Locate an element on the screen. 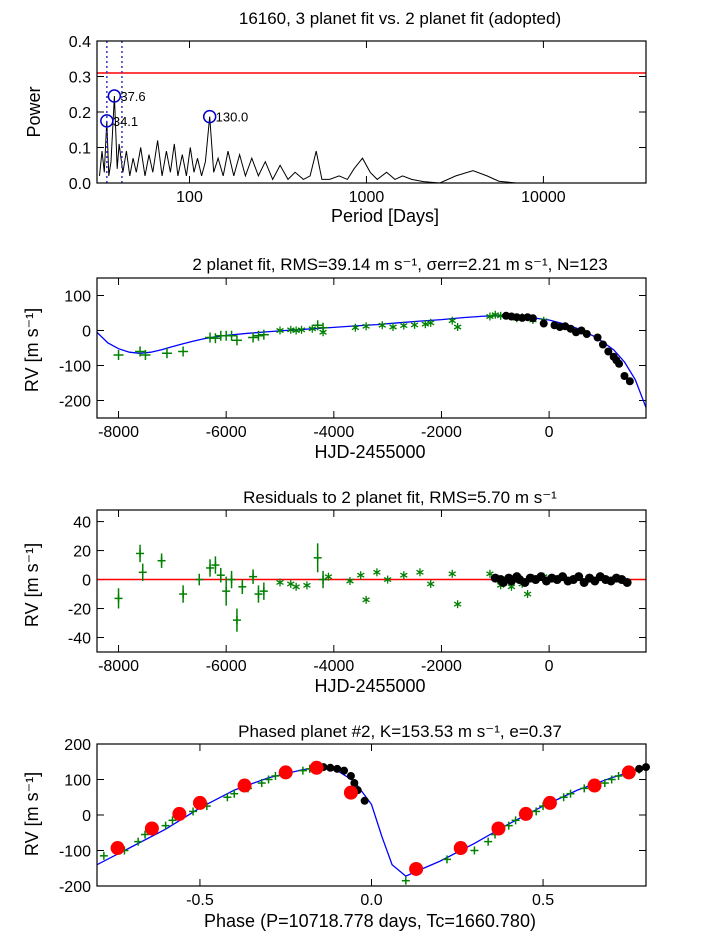 The width and height of the screenshot is (703, 937). phased-frame is located at coordinates (371, 815).